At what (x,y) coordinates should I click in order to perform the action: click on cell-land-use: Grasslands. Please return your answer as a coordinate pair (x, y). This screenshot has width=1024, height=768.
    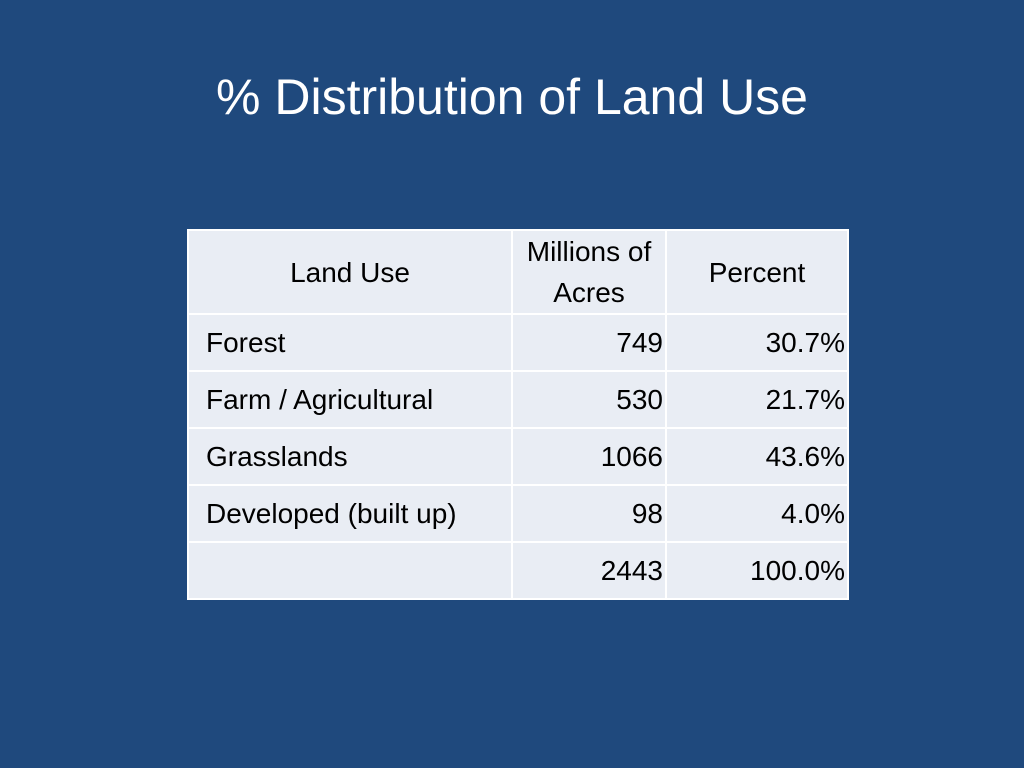
    Looking at the image, I should click on (350, 456).